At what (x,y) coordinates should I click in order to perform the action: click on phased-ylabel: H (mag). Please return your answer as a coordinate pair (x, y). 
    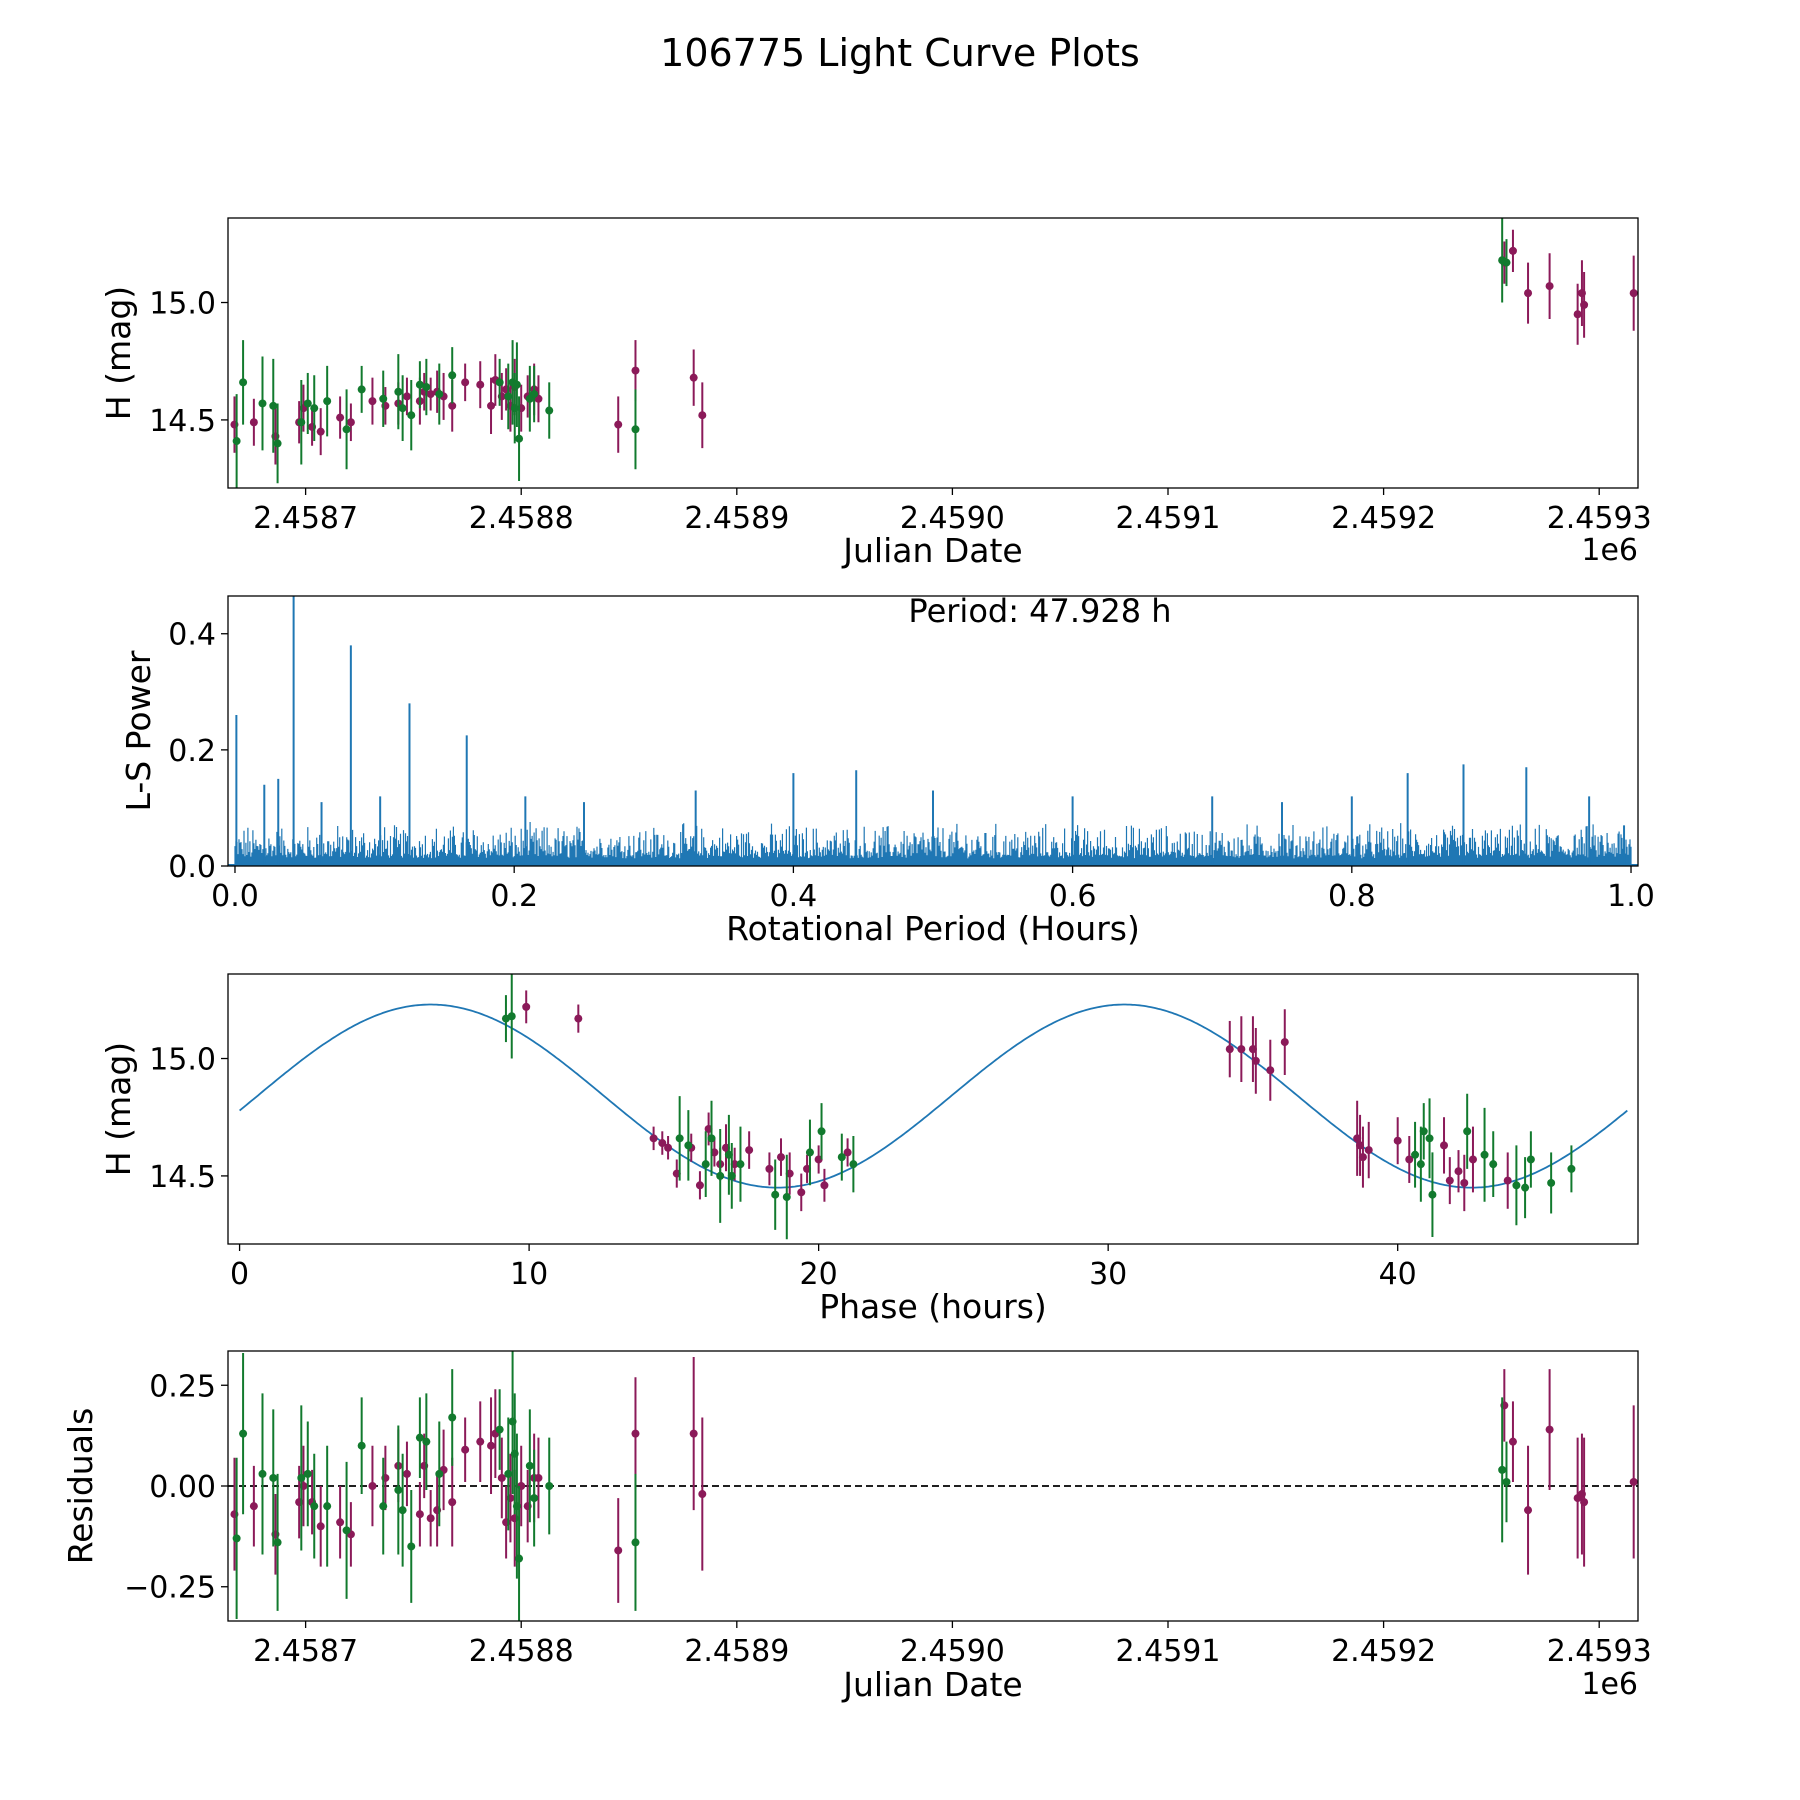
    Looking at the image, I should click on (118, 1109).